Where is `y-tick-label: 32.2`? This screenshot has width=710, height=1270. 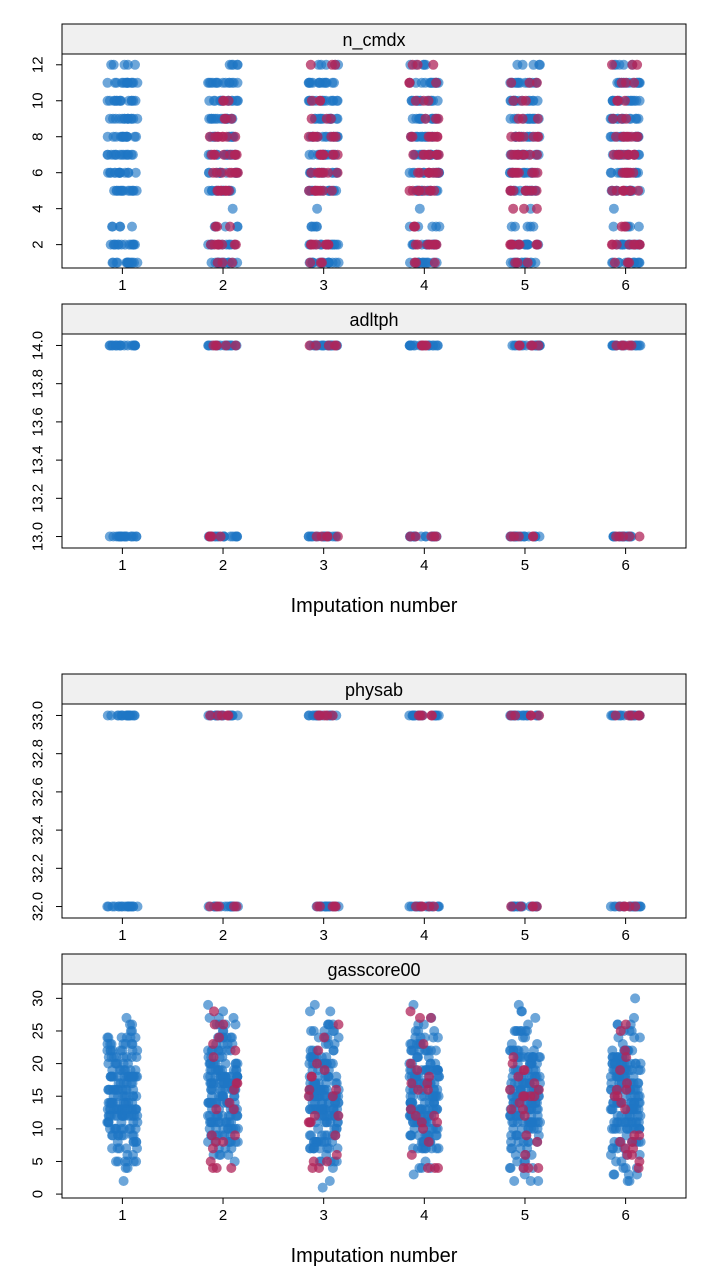
y-tick-label: 32.2 is located at coordinates (38, 868).